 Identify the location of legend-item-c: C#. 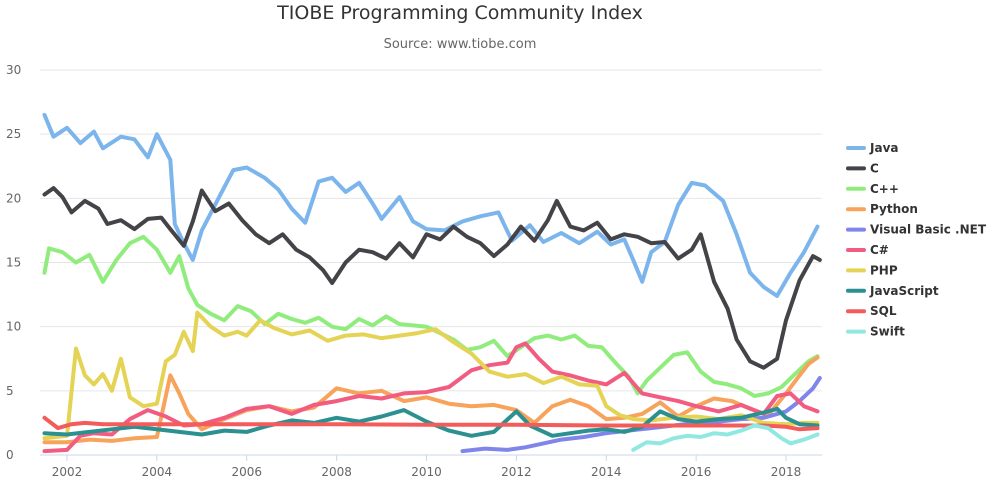
(867, 250).